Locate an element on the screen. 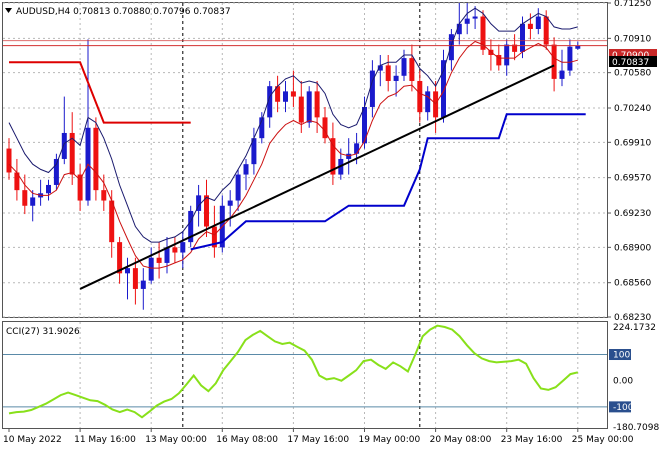  current-price-tag is located at coordinates (633, 61).